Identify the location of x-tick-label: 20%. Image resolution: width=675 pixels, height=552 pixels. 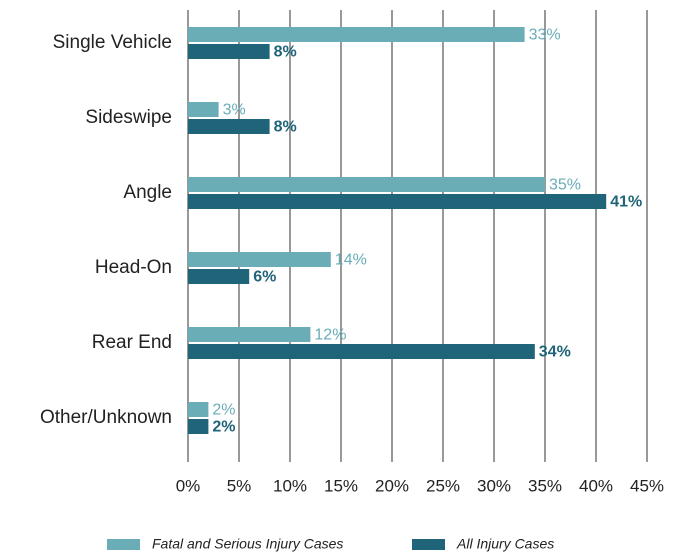
(392, 485).